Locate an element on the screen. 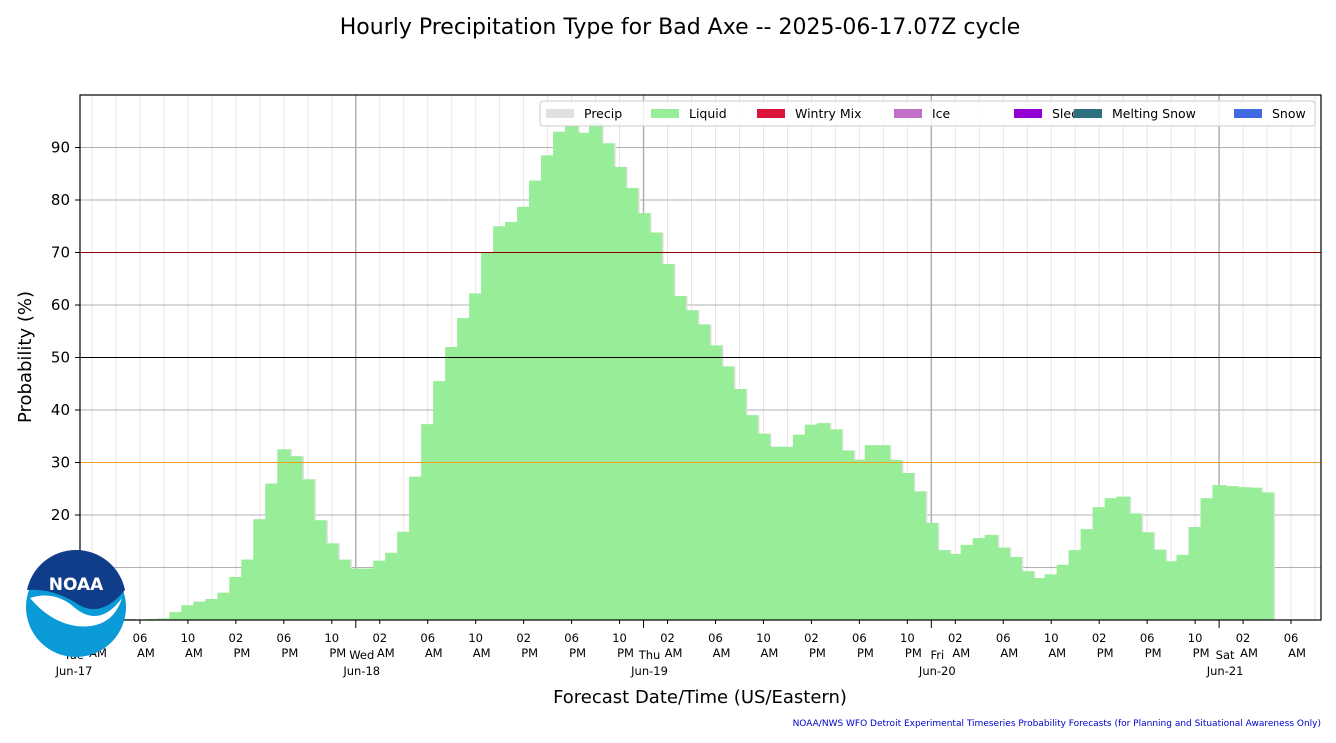 This screenshot has height=743, width=1336. legend-label: Liquid is located at coordinates (708, 113).